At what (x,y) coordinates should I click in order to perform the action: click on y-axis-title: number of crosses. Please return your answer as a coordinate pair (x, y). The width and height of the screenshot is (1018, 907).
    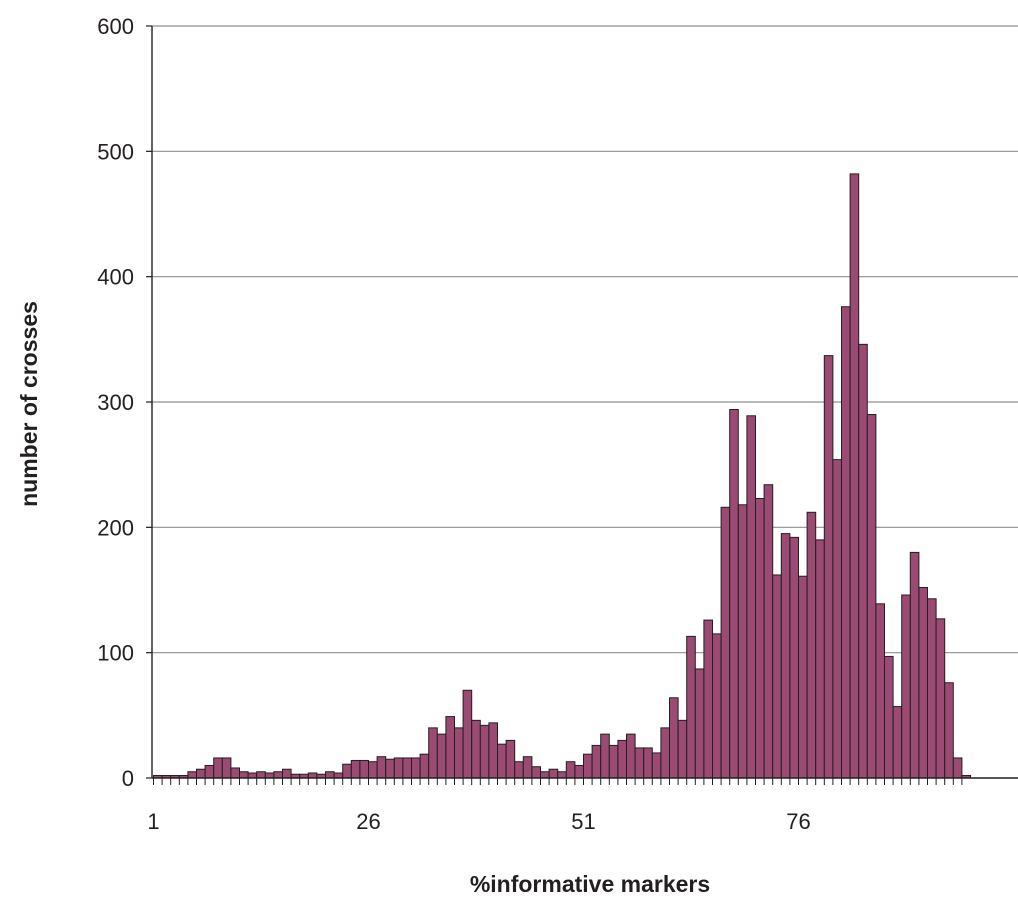
    Looking at the image, I should click on (29, 404).